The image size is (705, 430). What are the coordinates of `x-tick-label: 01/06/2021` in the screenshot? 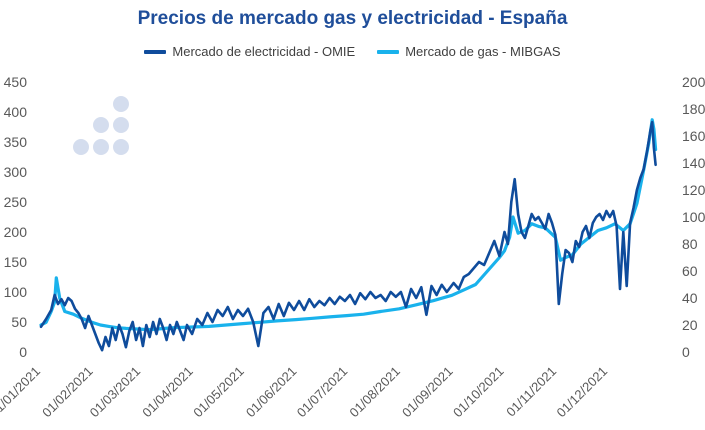 It's located at (271, 392).